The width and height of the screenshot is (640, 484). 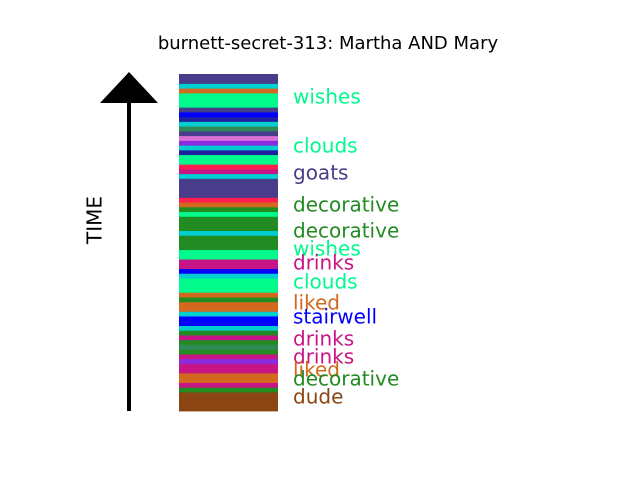 What do you see at coordinates (323, 339) in the screenshot?
I see `timeline-label-10: drinks` at bounding box center [323, 339].